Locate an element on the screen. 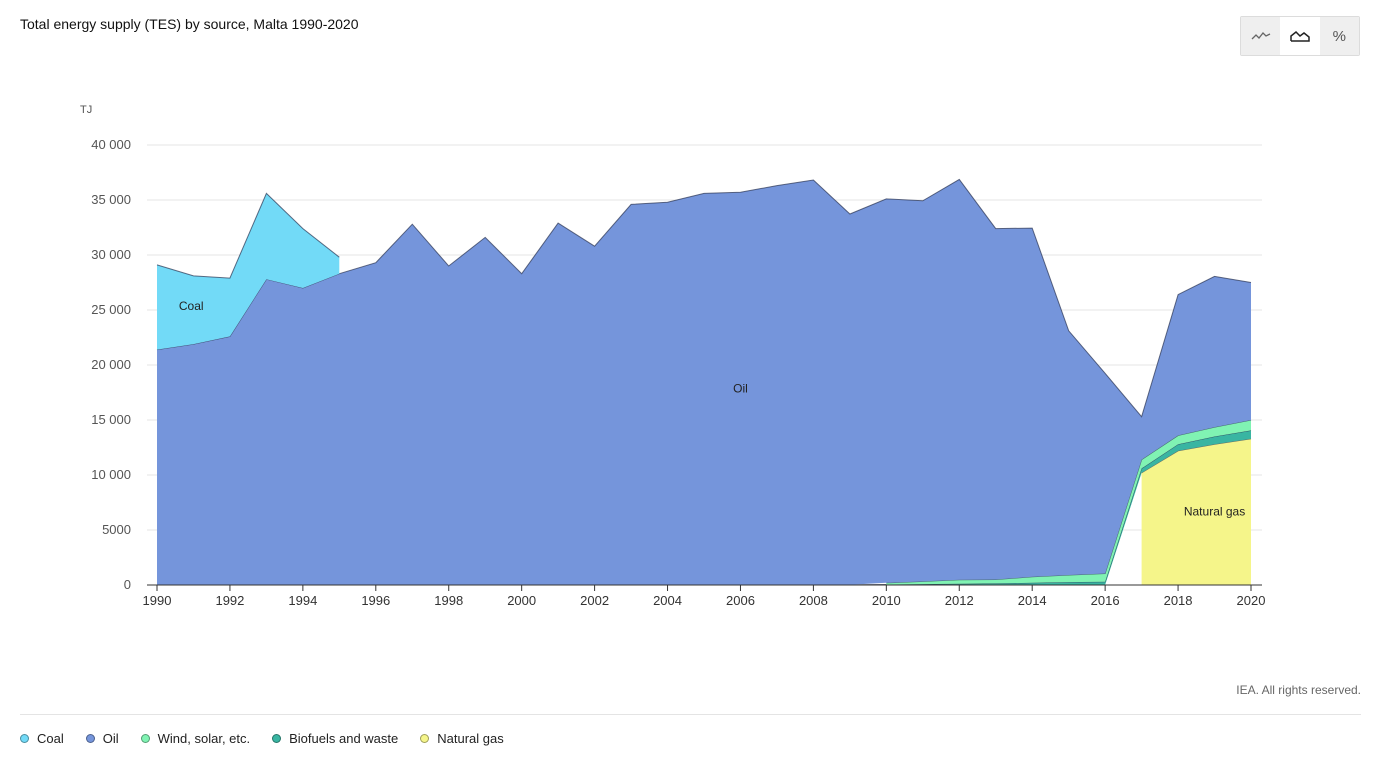 The image size is (1382, 763). legend-label: Coal is located at coordinates (50, 738).